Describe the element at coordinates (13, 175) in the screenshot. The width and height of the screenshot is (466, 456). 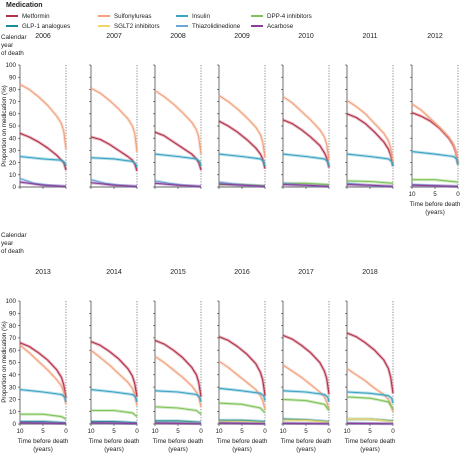
I see `y-tick-label: 10` at that location.